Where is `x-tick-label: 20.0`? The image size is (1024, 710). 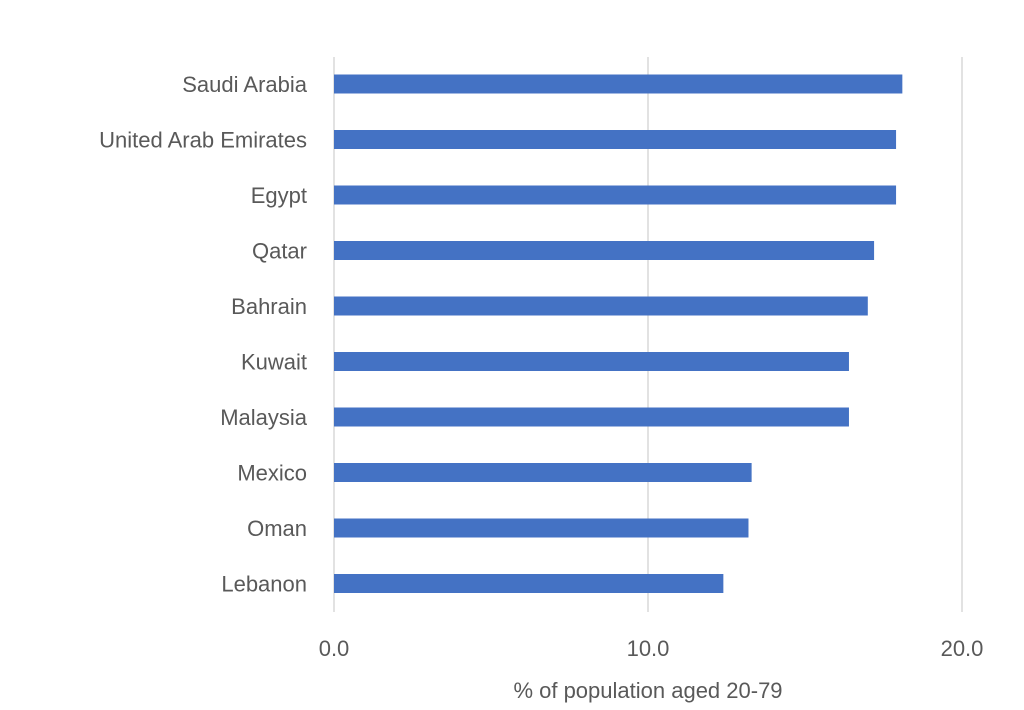 x-tick-label: 20.0 is located at coordinates (962, 648).